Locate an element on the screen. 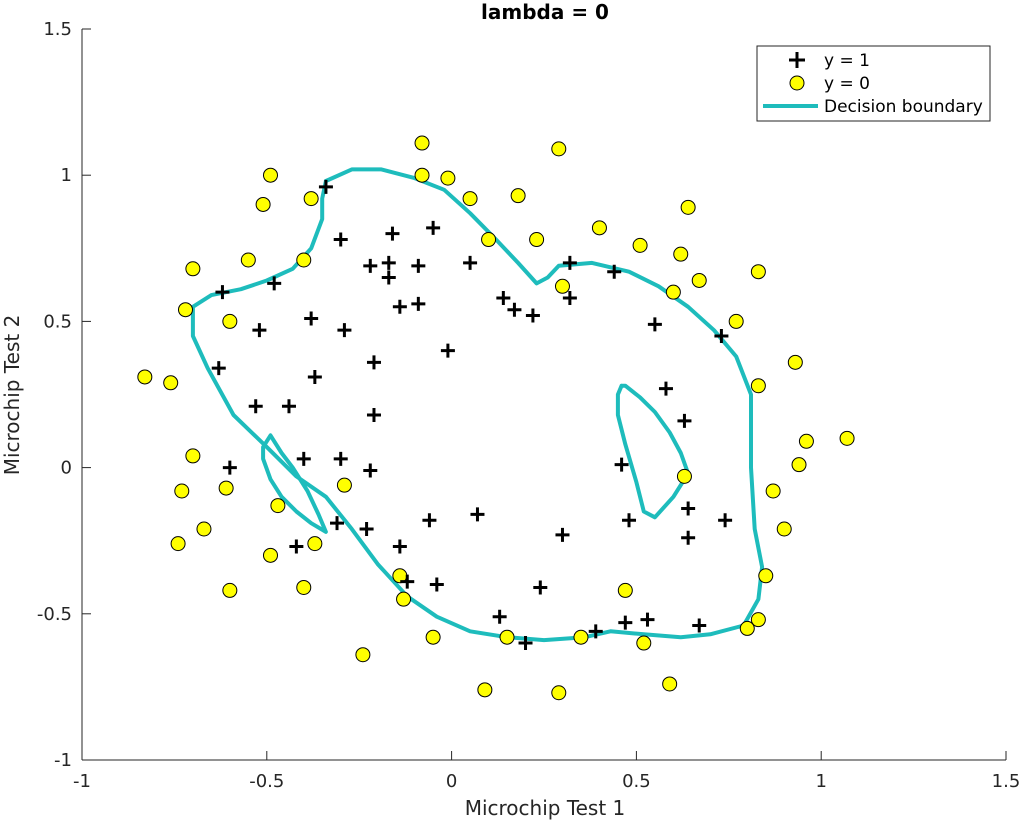 This screenshot has width=1026, height=824. chart-title: lambda = 0 is located at coordinates (545, 12).